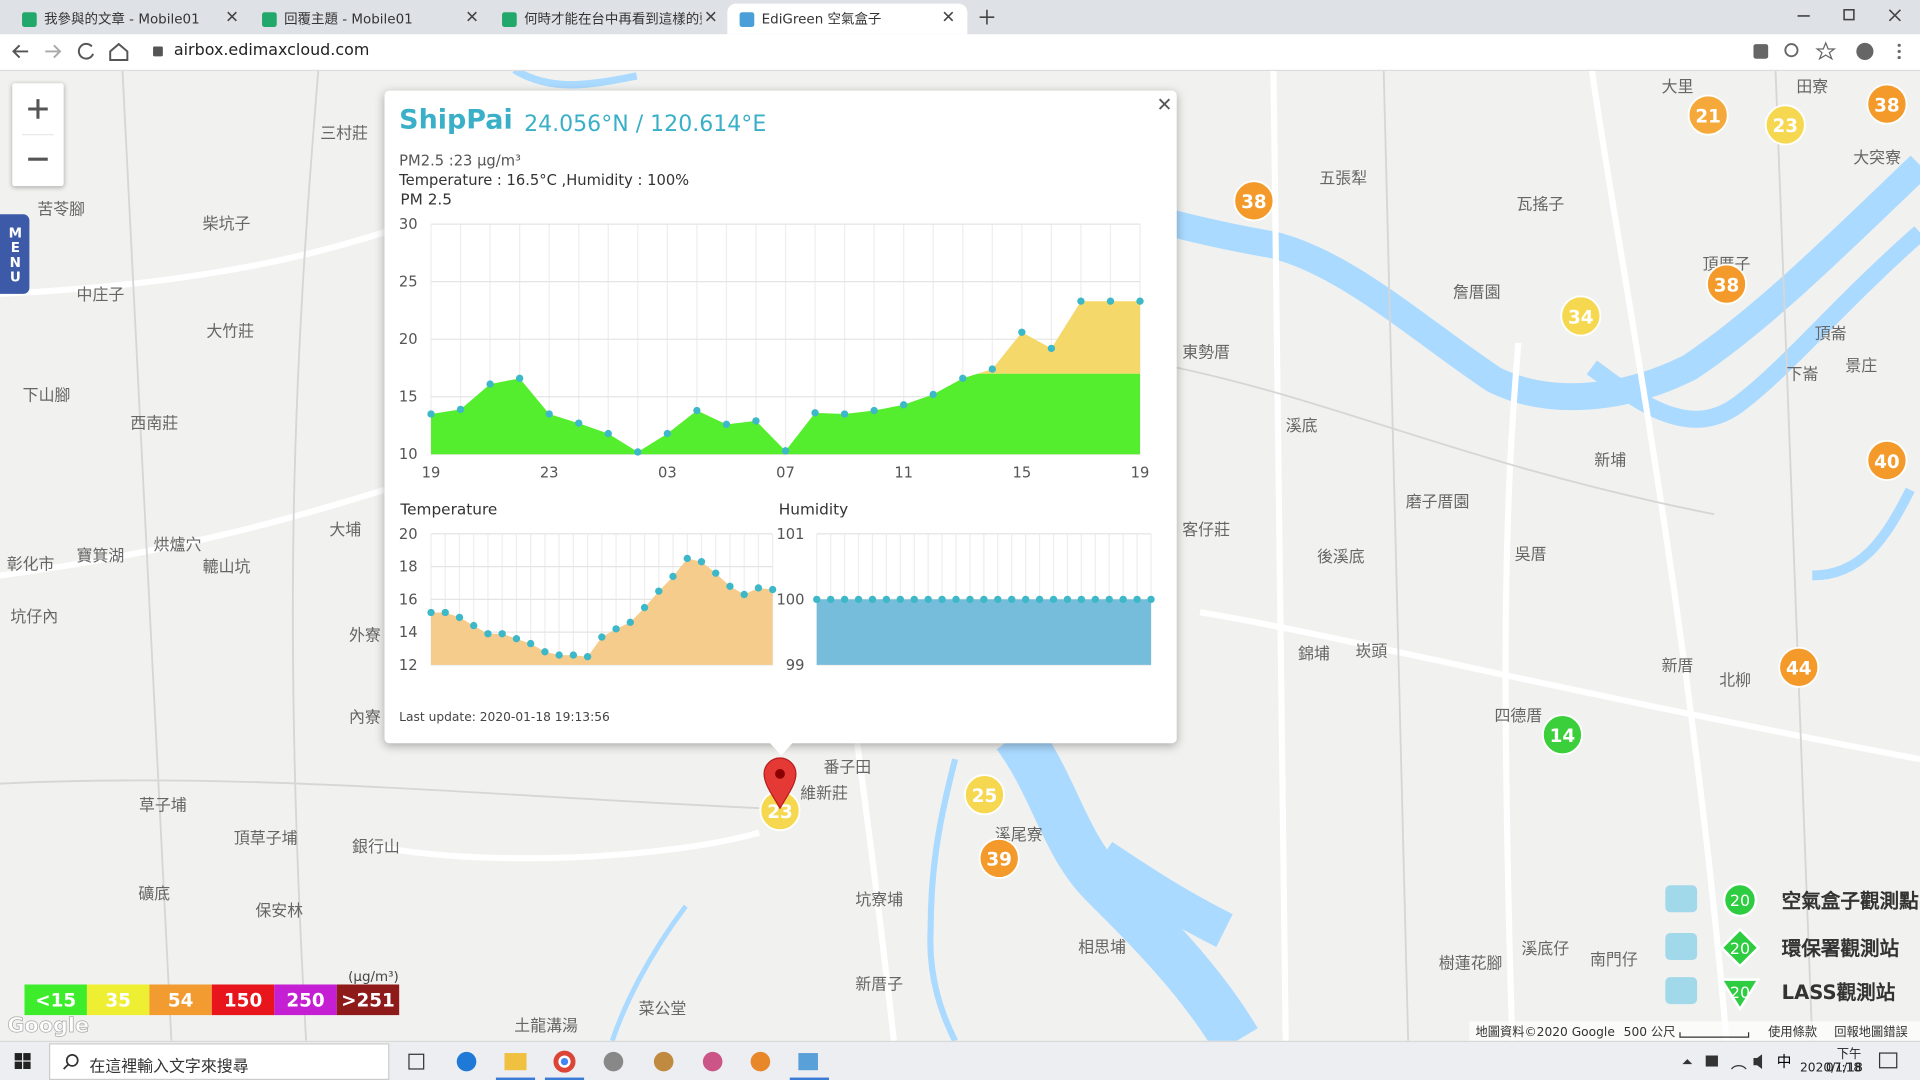  Describe the element at coordinates (1714, 1035) in the screenshot. I see `scale-bar` at that location.